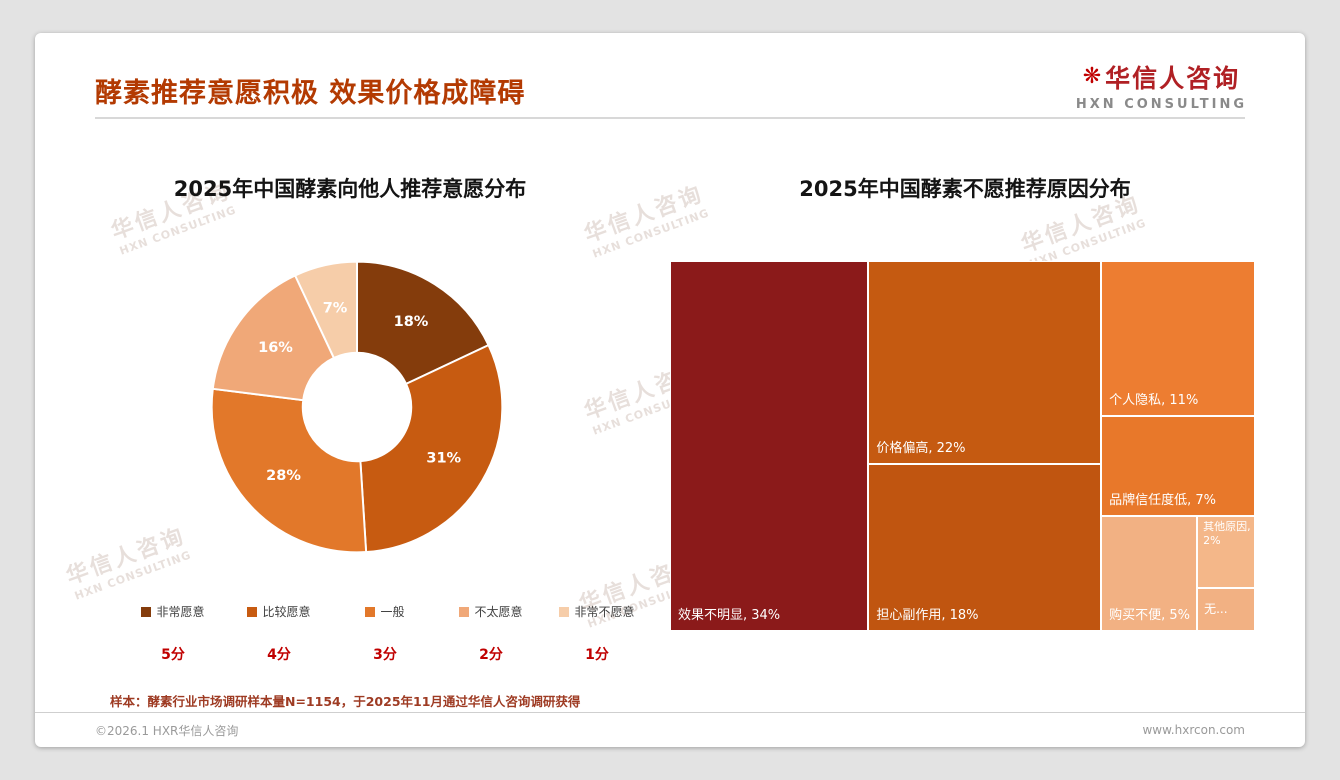 The height and width of the screenshot is (780, 1340). What do you see at coordinates (1150, 616) in the screenshot?
I see `treemap-cell-label: 购买不便, 5%` at bounding box center [1150, 616].